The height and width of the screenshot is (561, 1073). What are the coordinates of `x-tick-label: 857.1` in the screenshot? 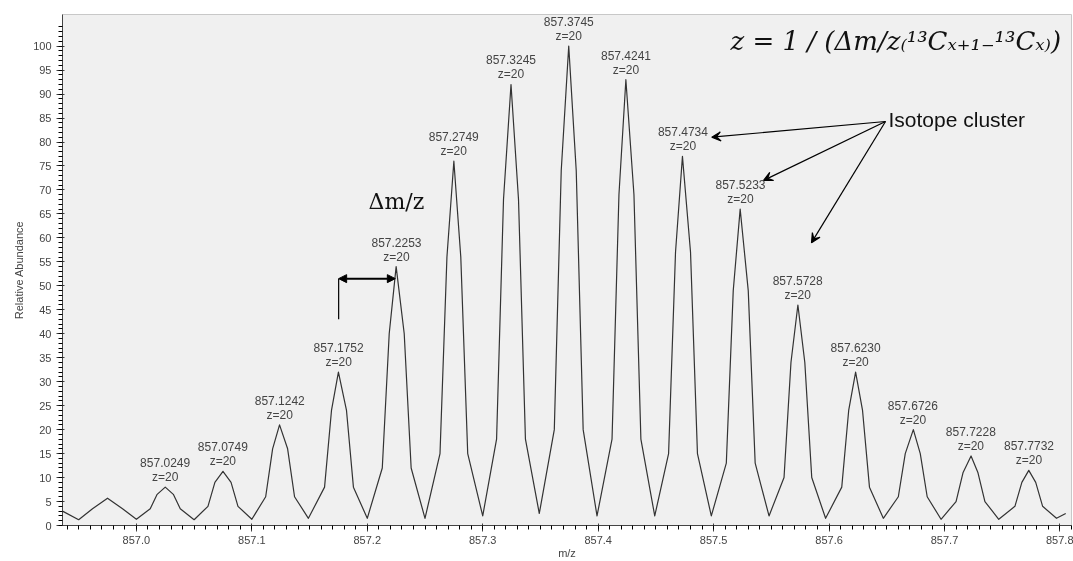 It's located at (252, 539).